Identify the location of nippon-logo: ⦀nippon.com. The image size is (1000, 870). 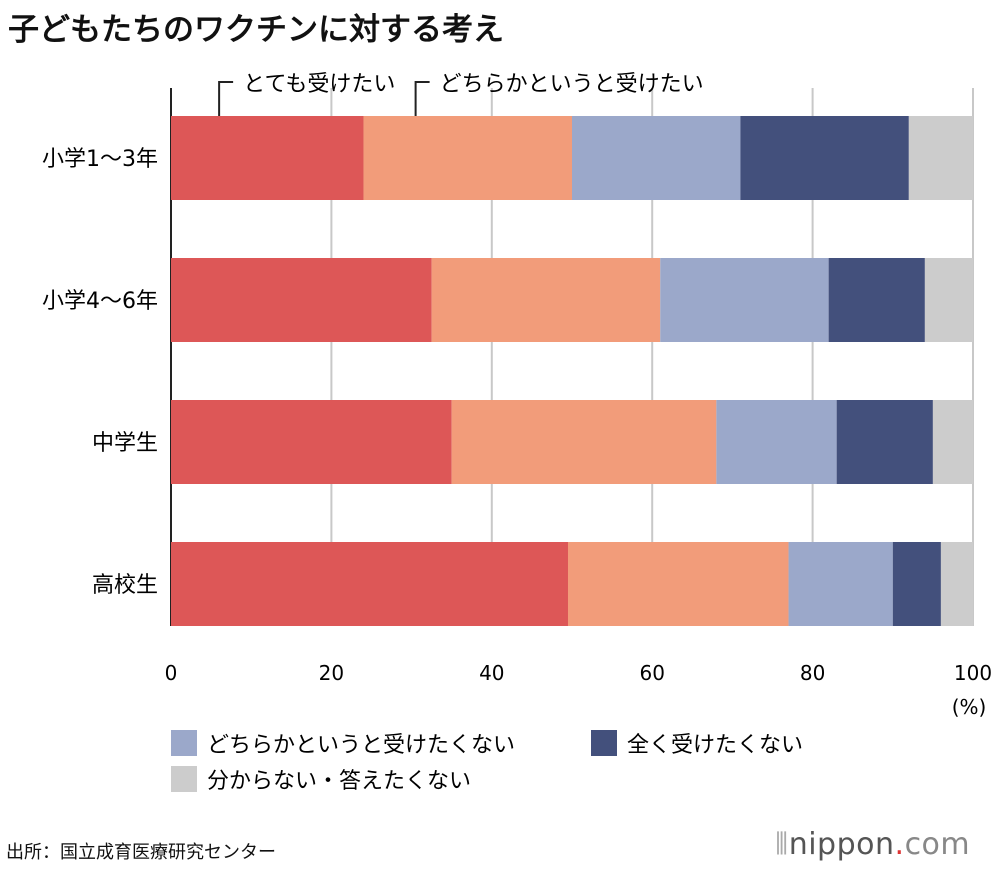
(872, 844).